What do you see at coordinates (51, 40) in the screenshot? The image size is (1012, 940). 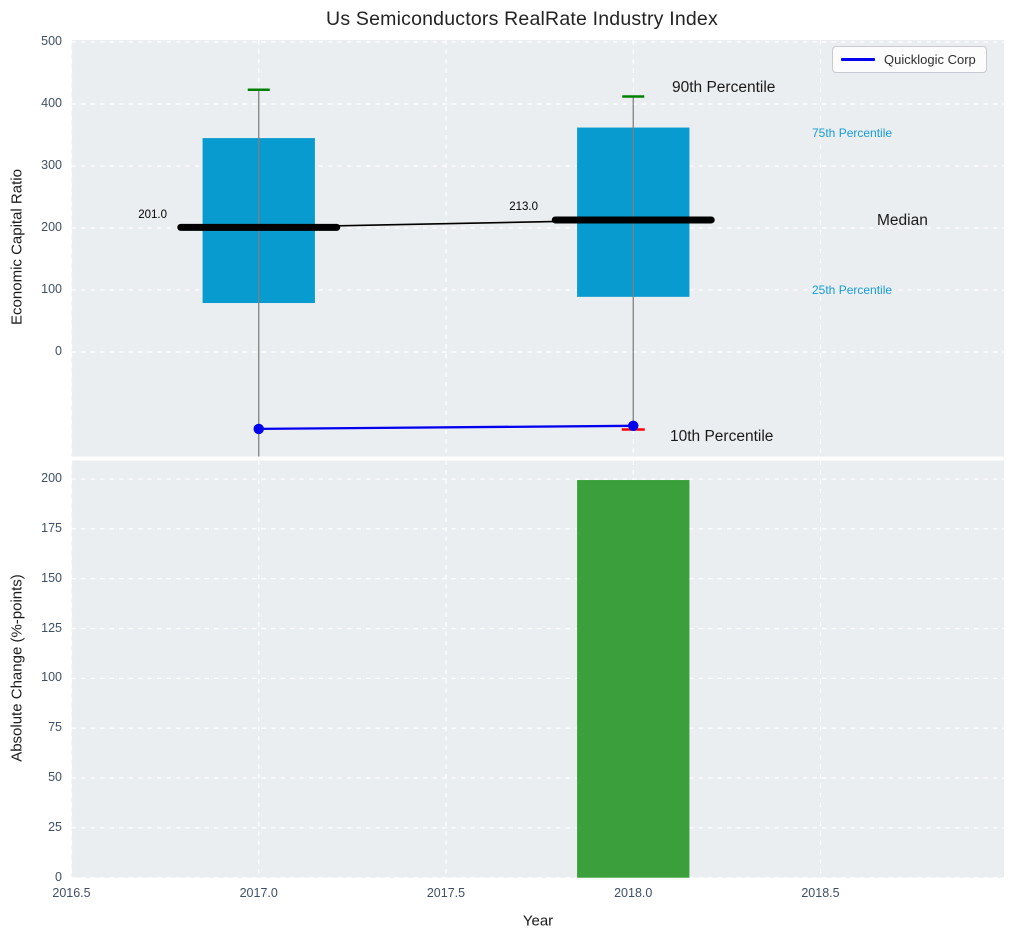 I see `ytick-top-500: 500` at bounding box center [51, 40].